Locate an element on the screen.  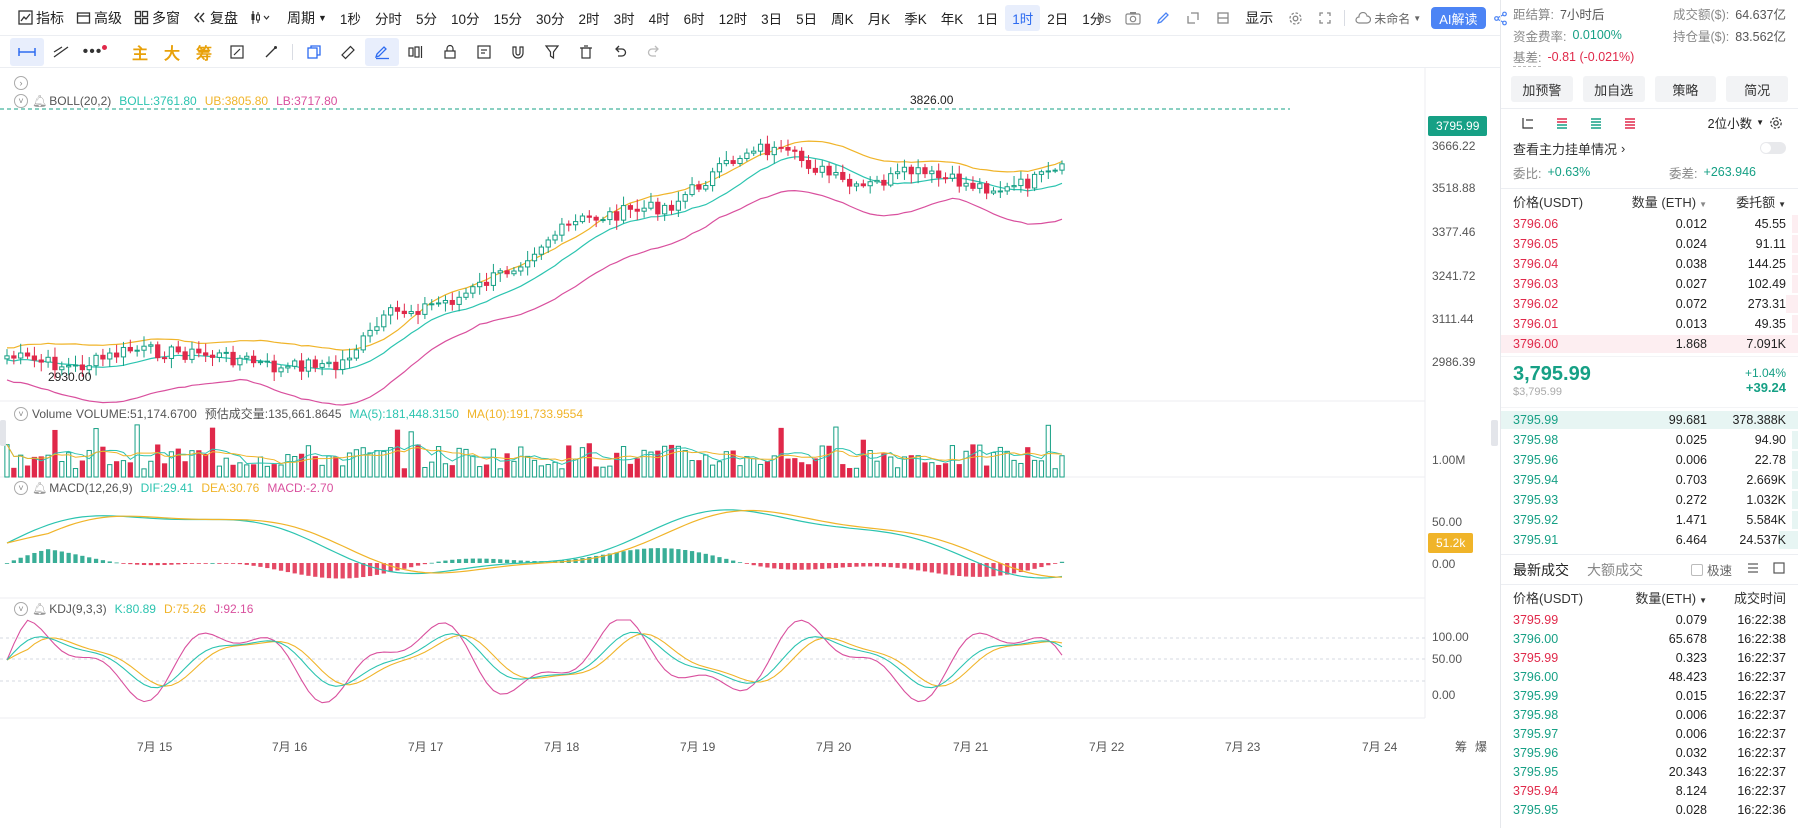
fullscreen-icon is located at coordinates (1325, 18).